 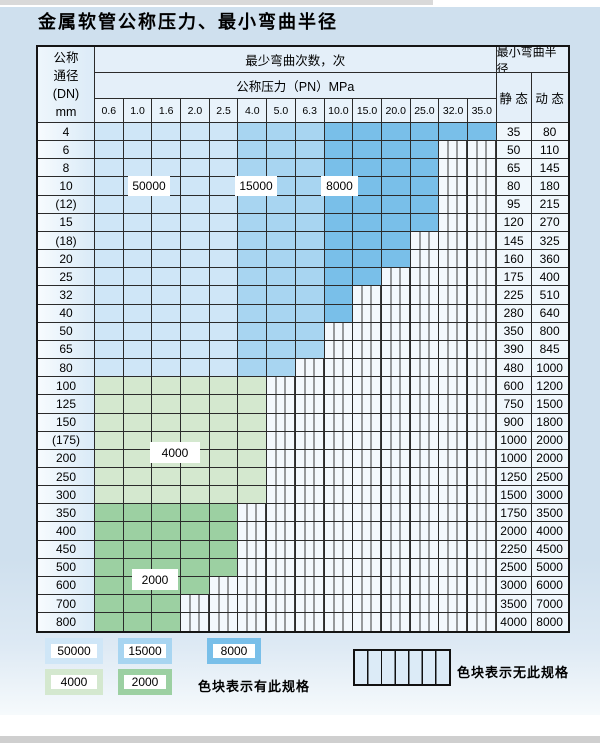 What do you see at coordinates (175, 452) in the screenshot?
I see `bend-count-label-4000: 4000` at bounding box center [175, 452].